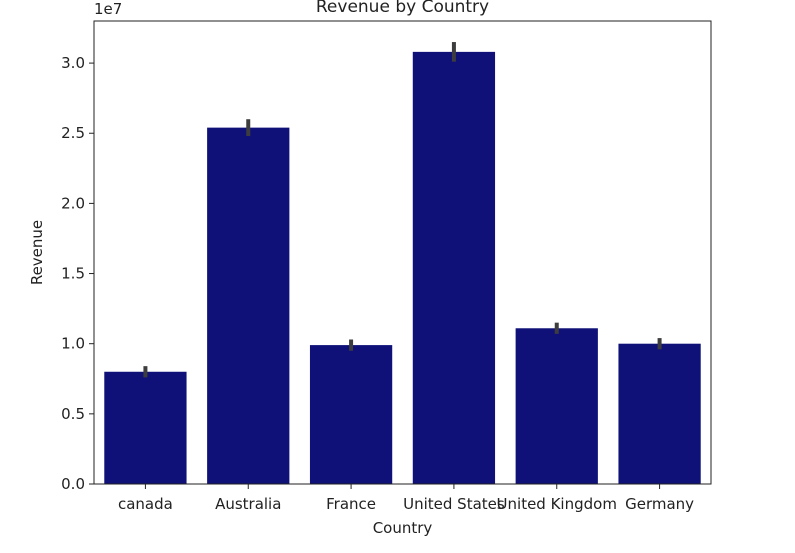 The image size is (795, 553). What do you see at coordinates (145, 504) in the screenshot?
I see `x-tick-label: canada` at bounding box center [145, 504].